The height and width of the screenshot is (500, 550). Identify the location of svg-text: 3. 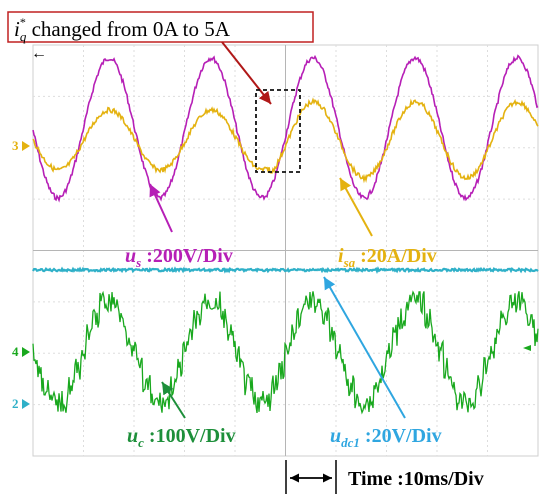
(15, 145).